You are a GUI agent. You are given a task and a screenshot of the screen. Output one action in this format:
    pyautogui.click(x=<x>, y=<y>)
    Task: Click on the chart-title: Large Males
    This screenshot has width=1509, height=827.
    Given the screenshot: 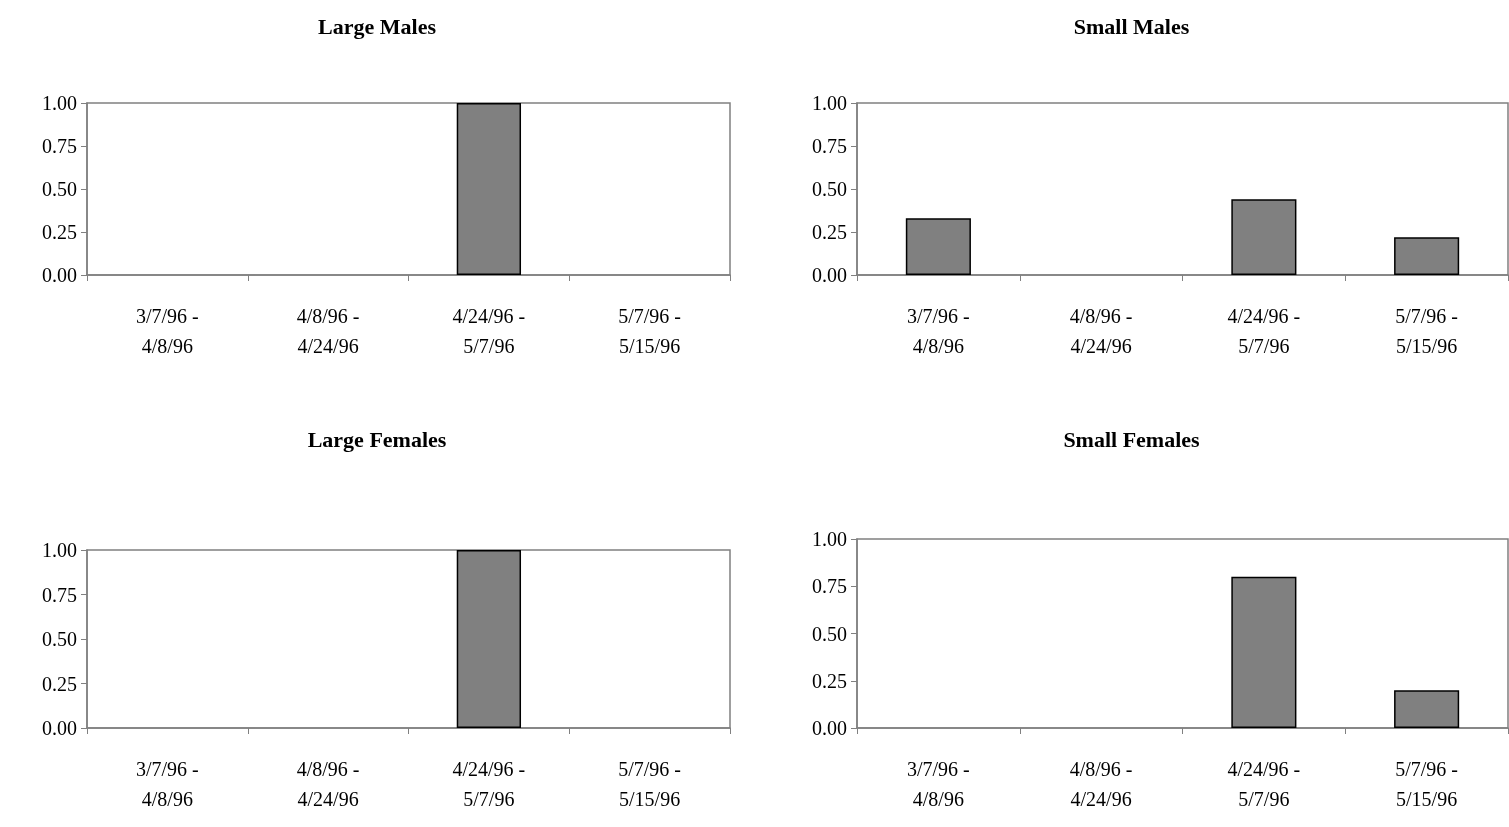 What is the action you would take?
    pyautogui.click(x=377, y=26)
    